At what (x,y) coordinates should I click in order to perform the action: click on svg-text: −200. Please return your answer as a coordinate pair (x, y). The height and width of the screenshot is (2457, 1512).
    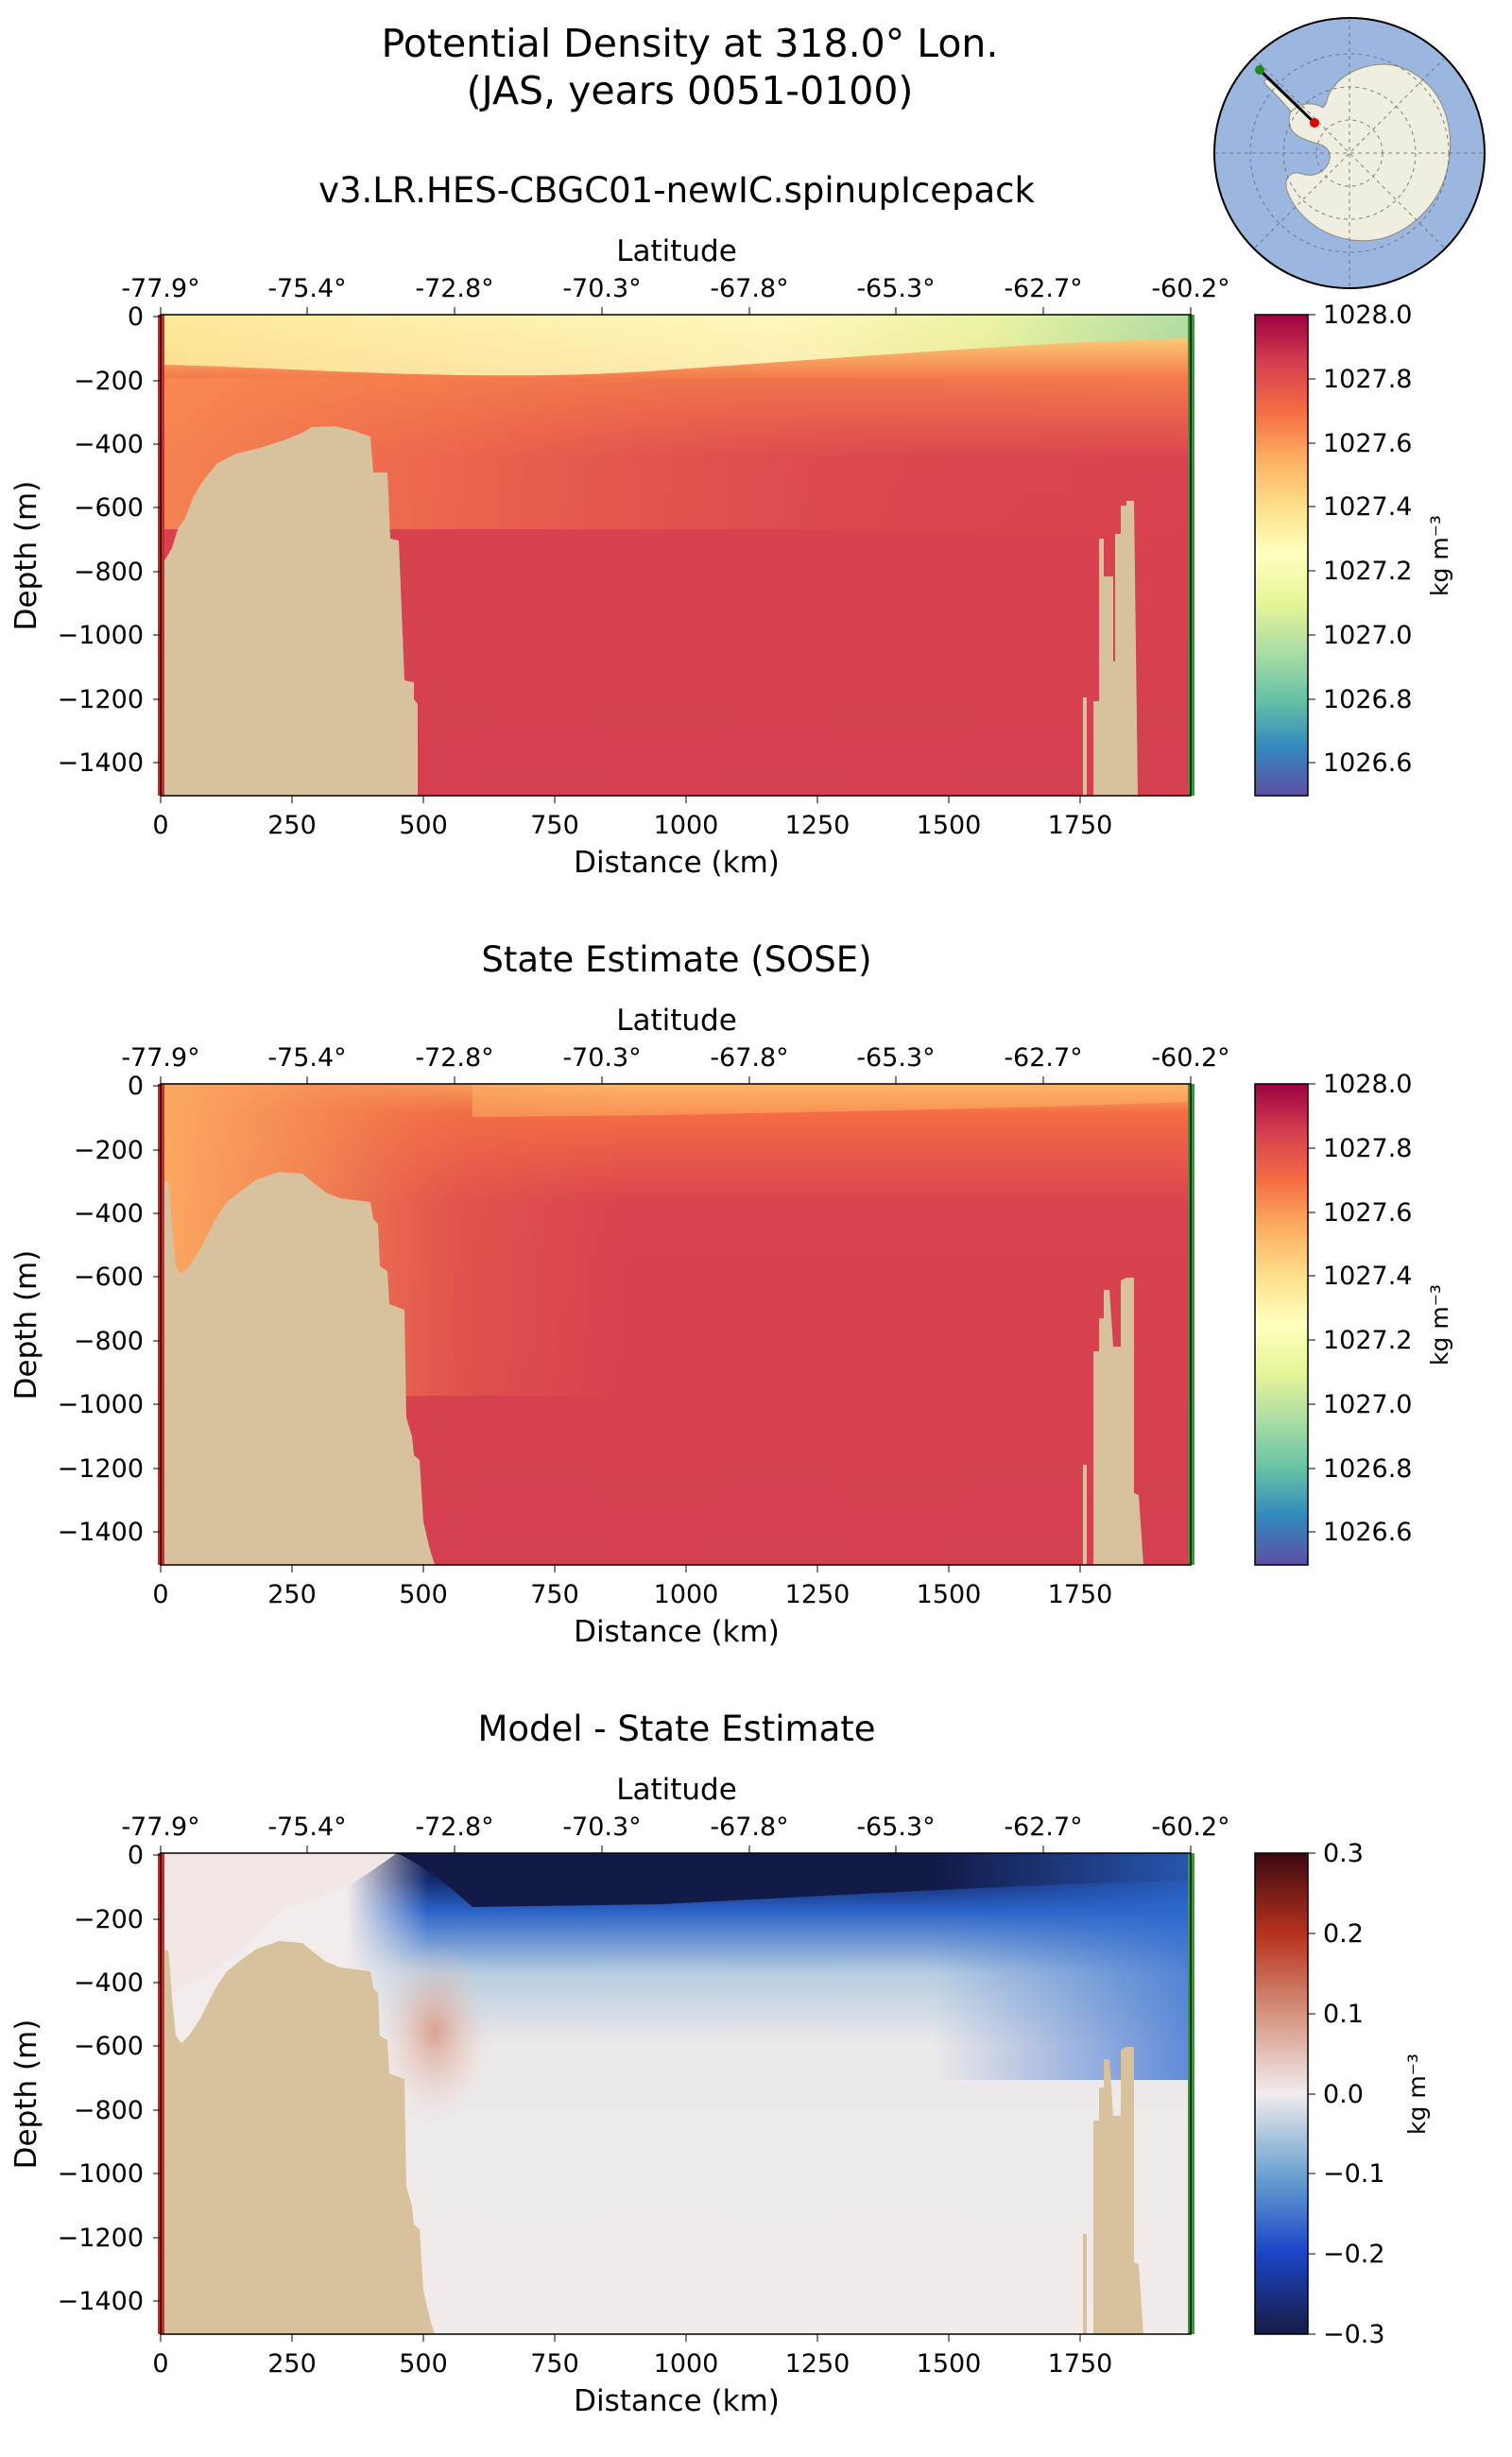
    Looking at the image, I should click on (109, 381).